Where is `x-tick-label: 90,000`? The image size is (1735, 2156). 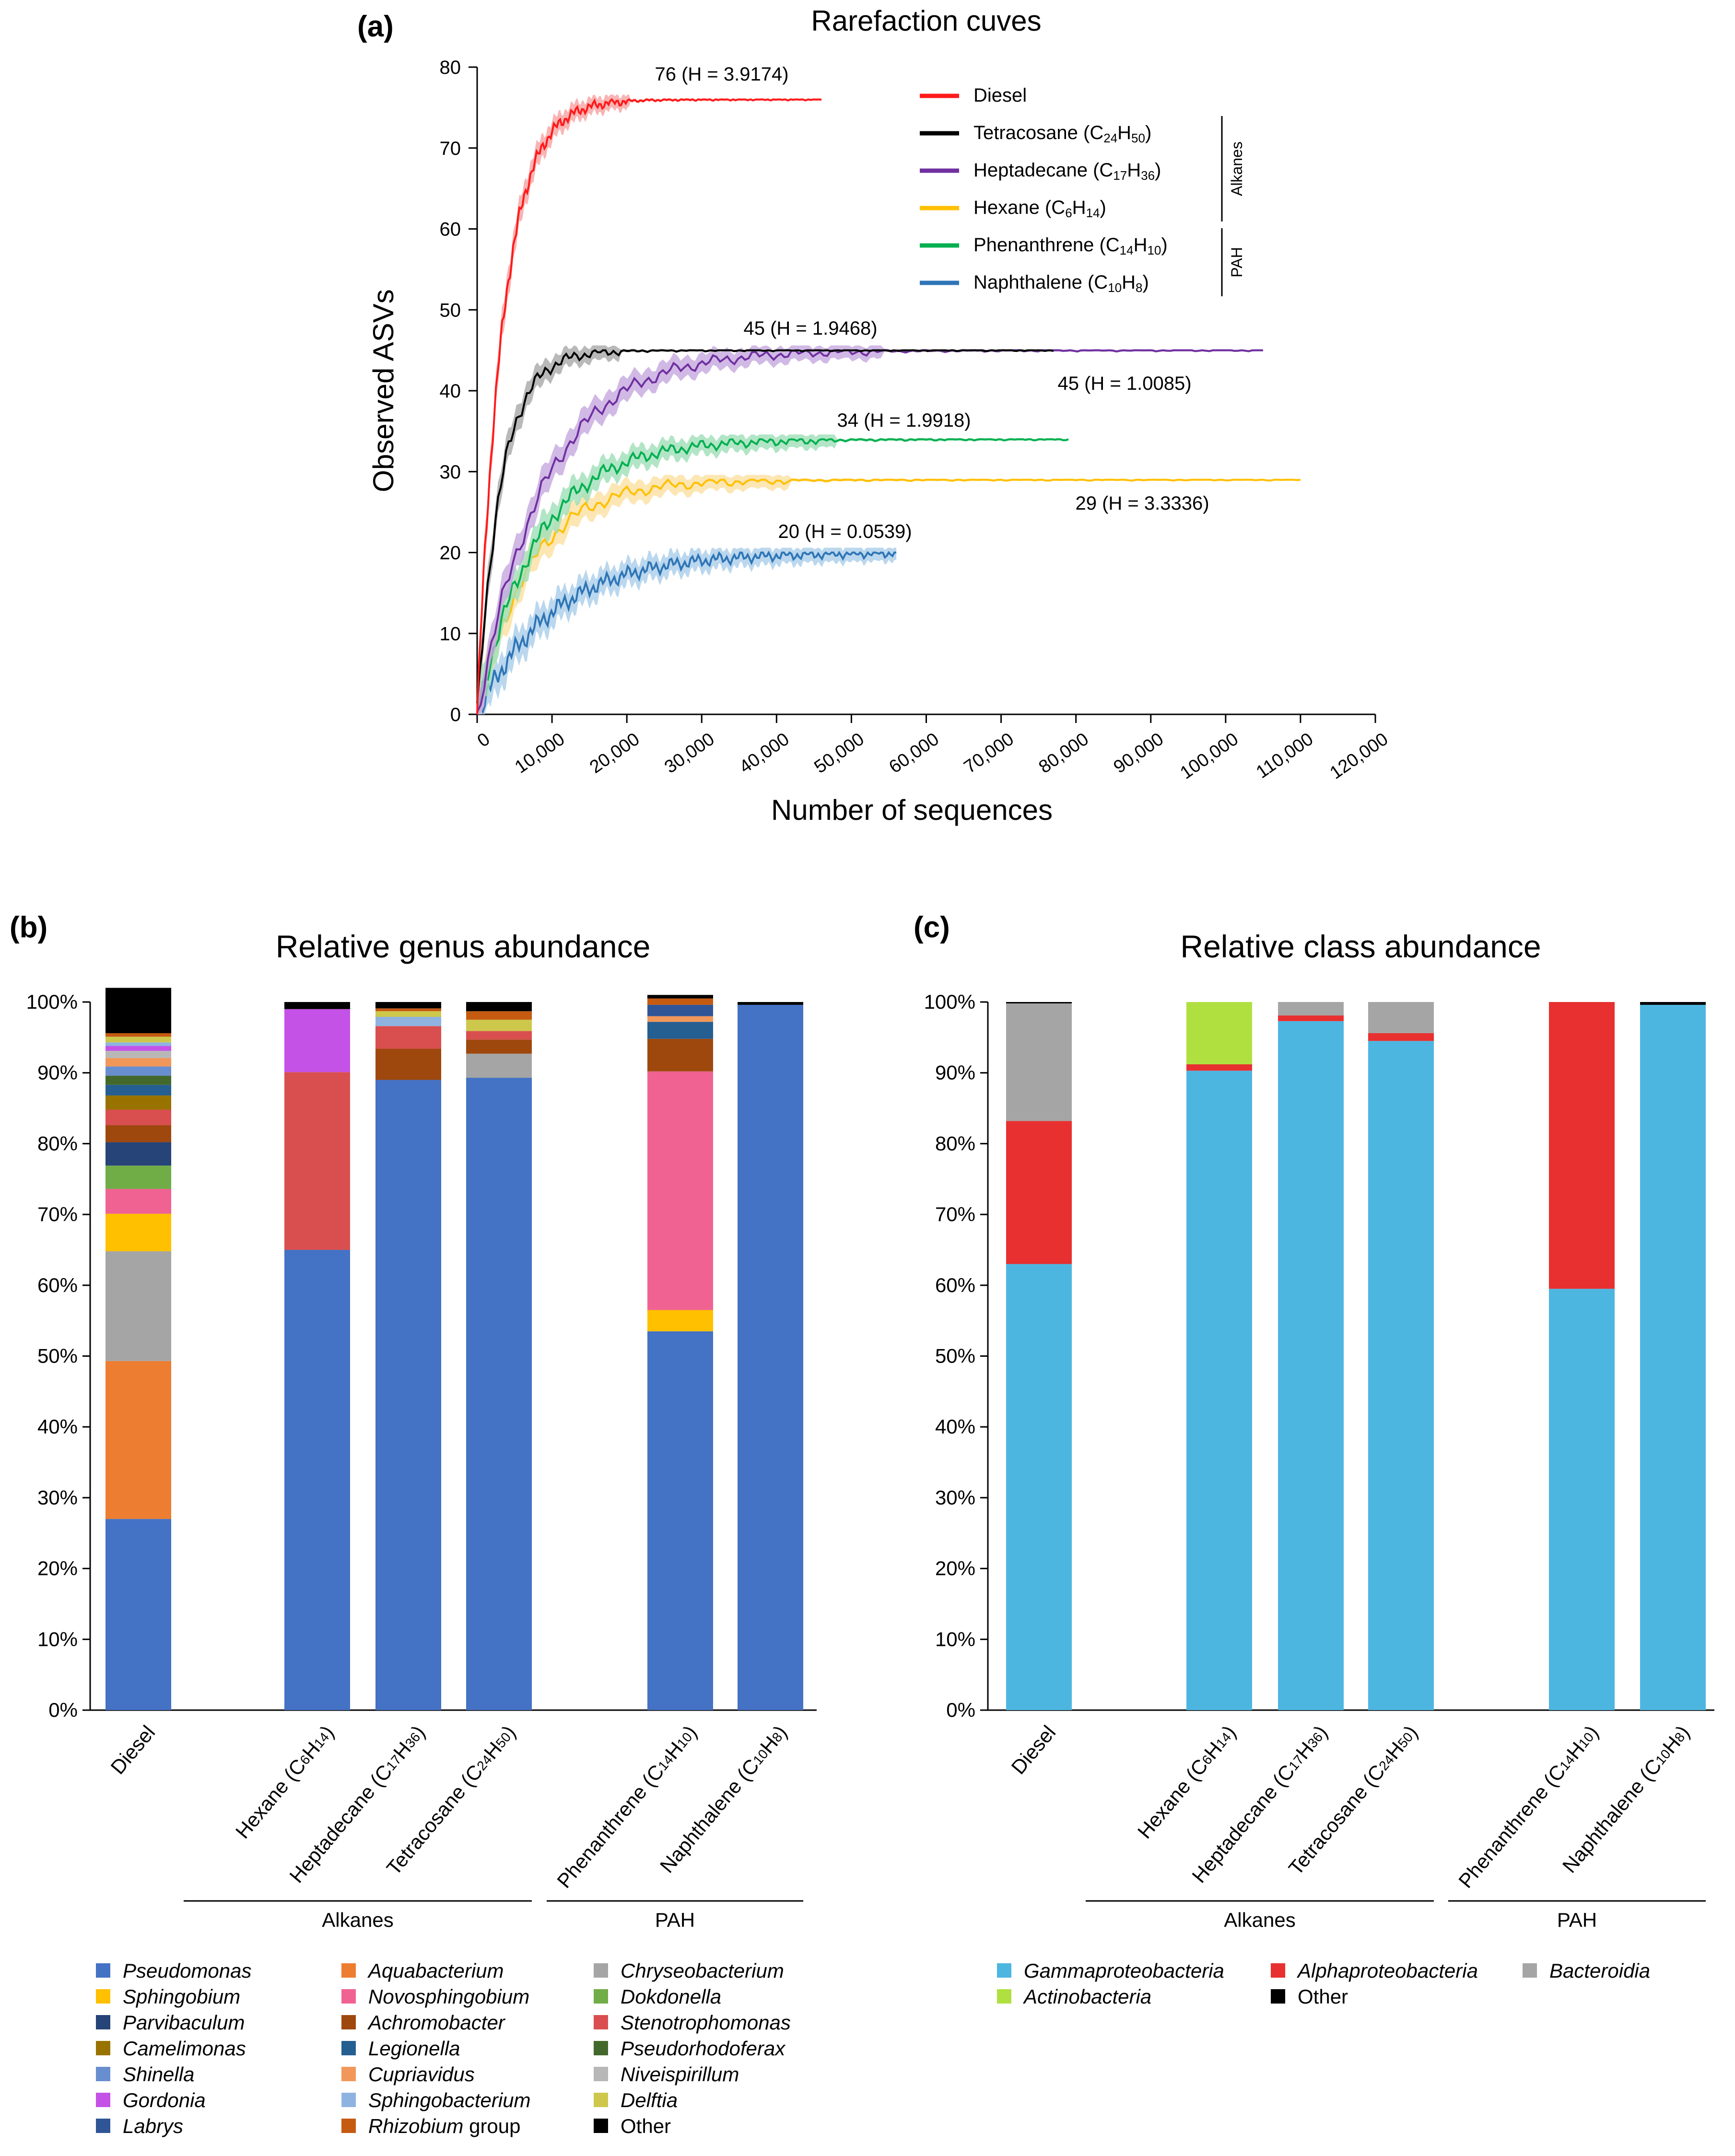 x-tick-label: 90,000 is located at coordinates (1138, 754).